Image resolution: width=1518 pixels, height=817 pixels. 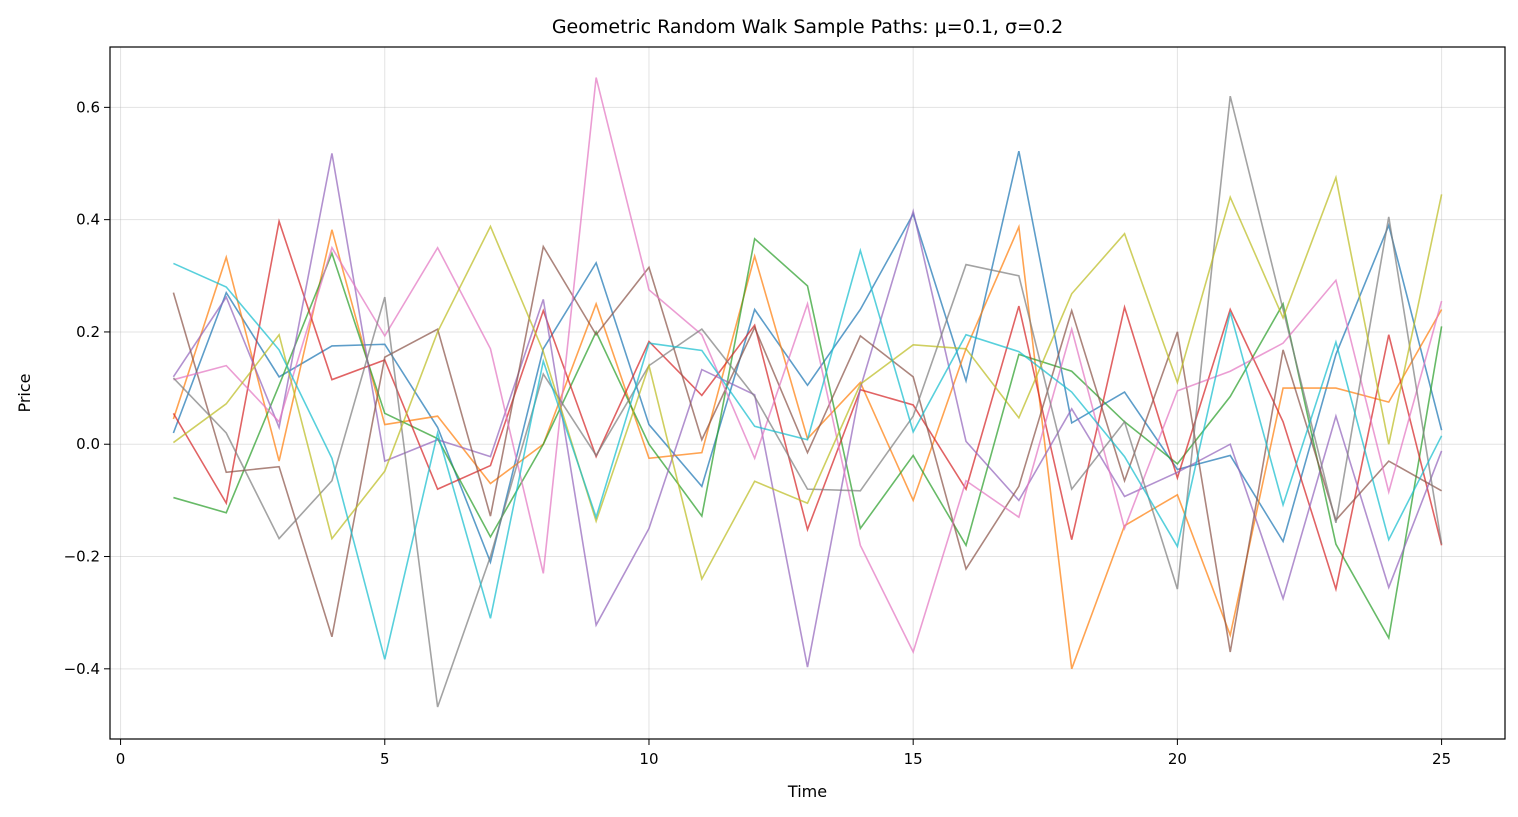 I want to click on y-axis-label: Price, so click(x=24, y=392).